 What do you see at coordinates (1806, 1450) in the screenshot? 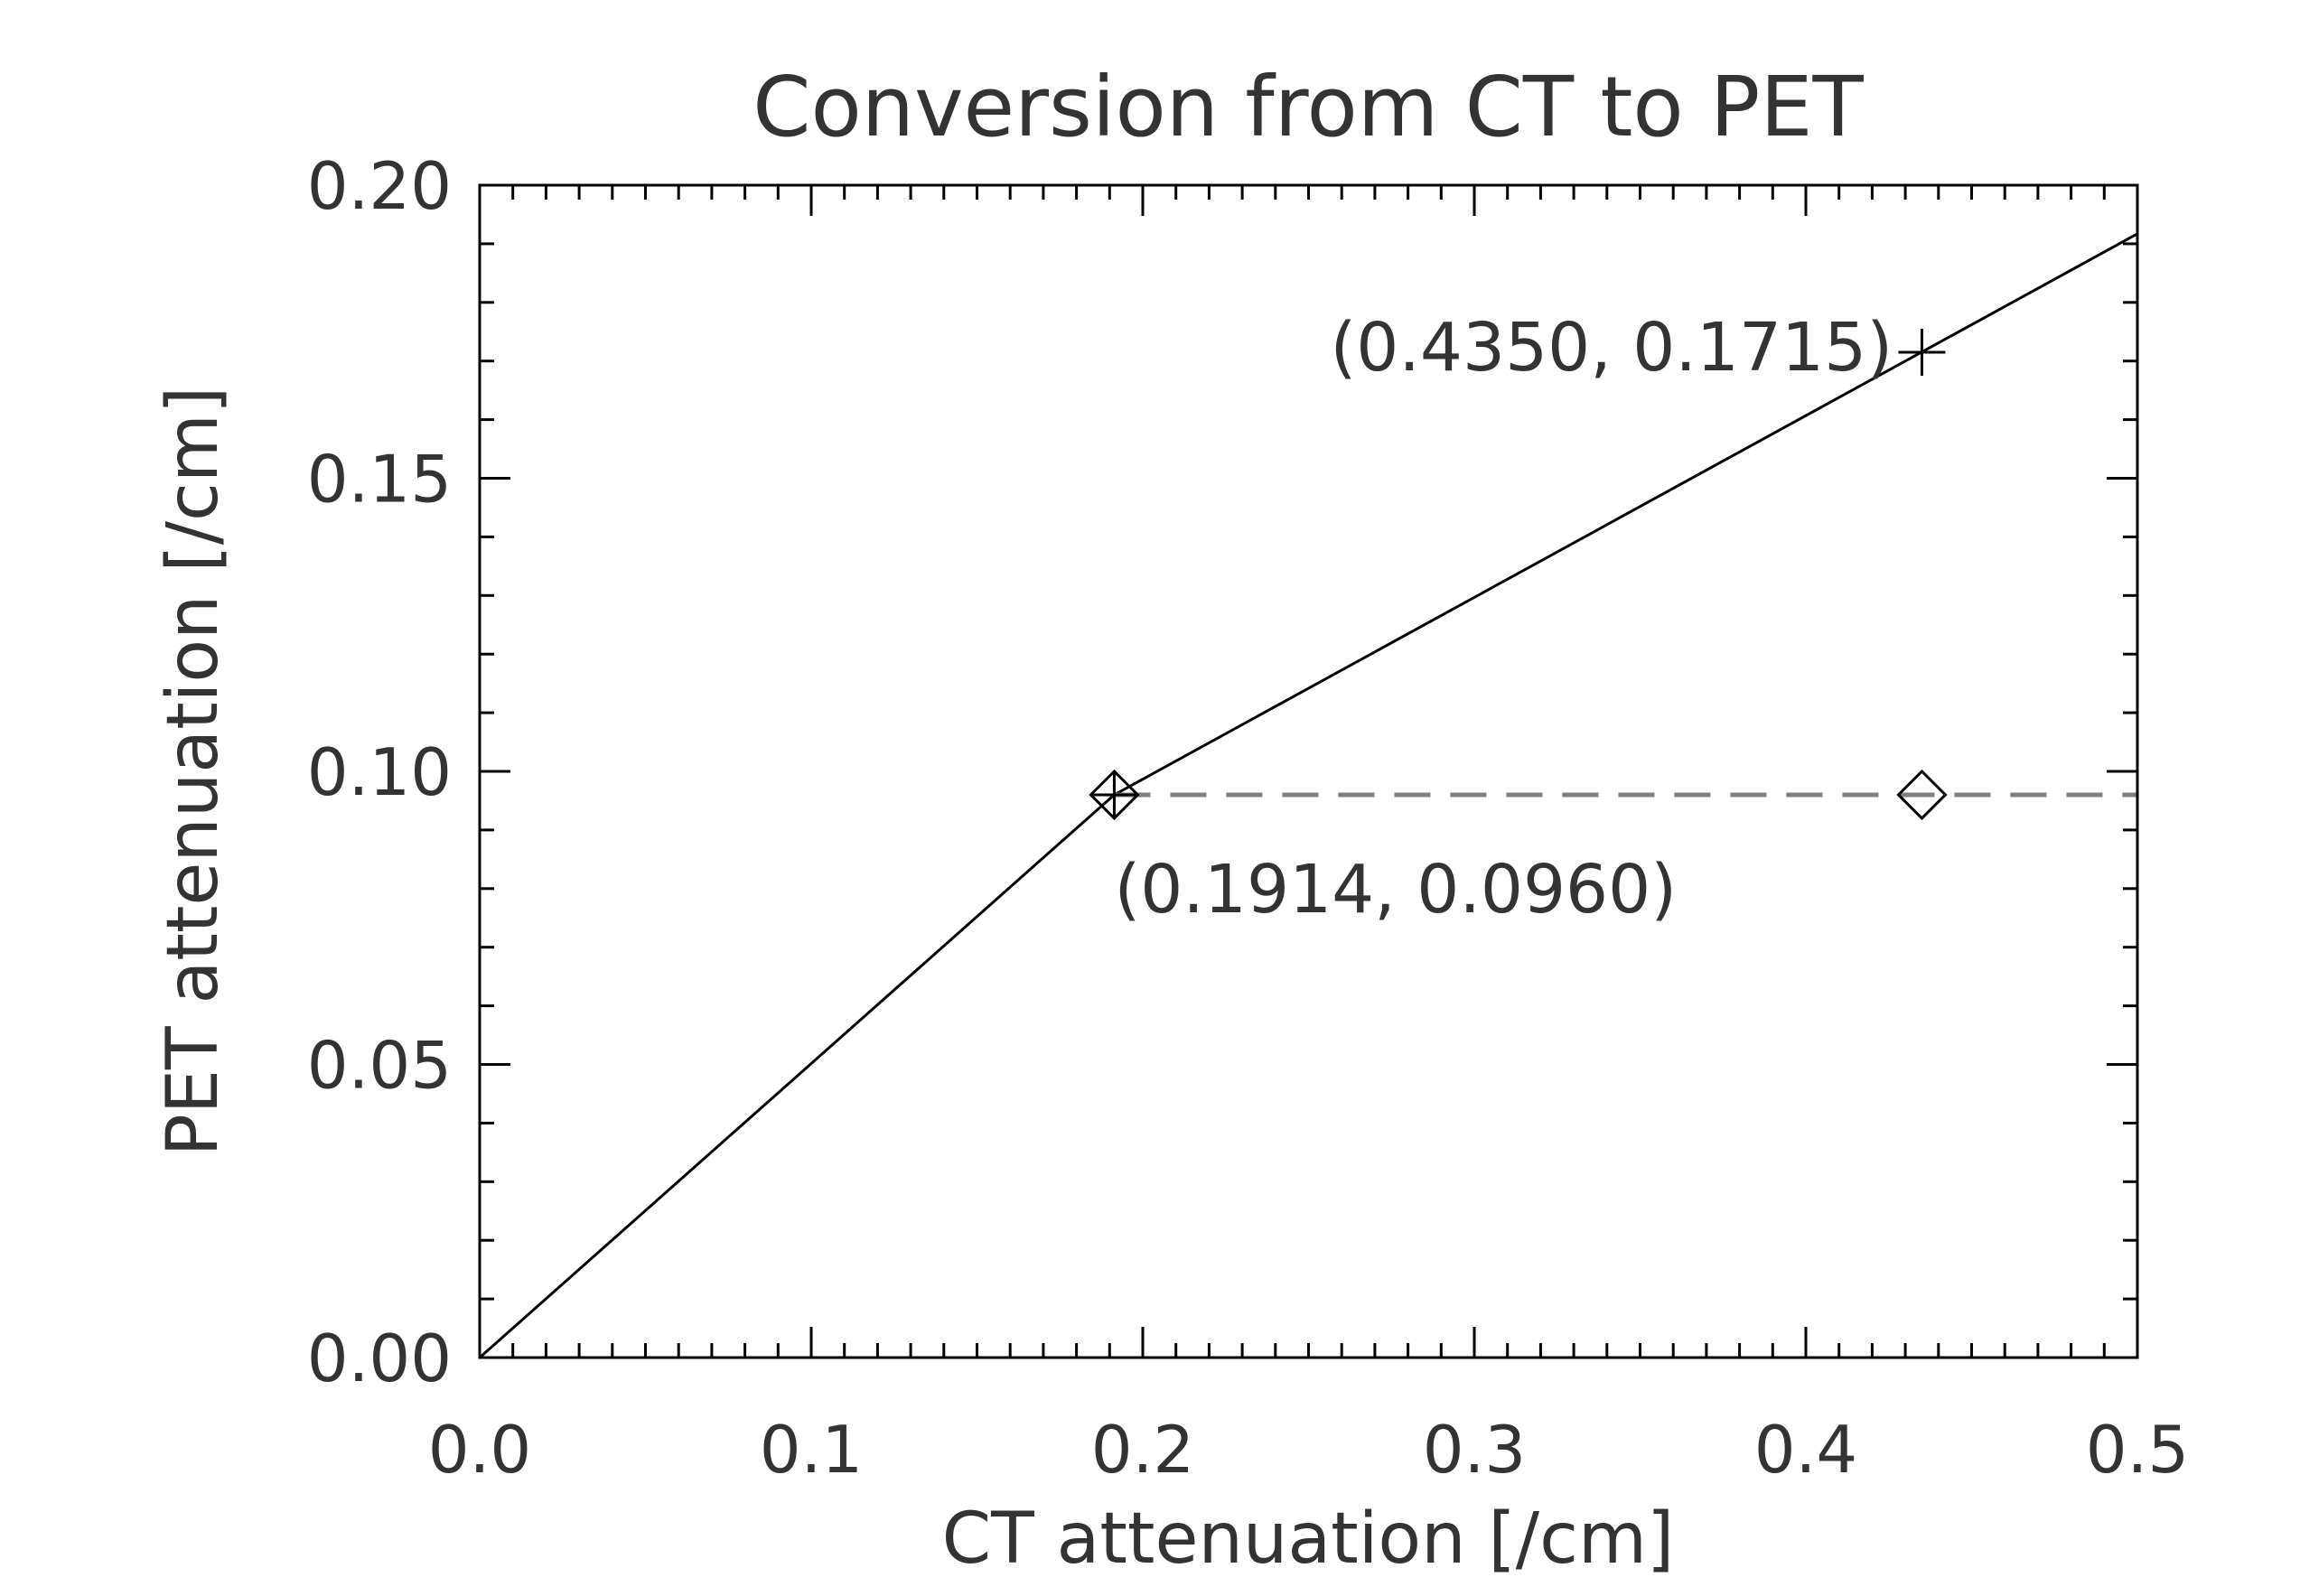
I see `x-tick-label: 0.4` at bounding box center [1806, 1450].